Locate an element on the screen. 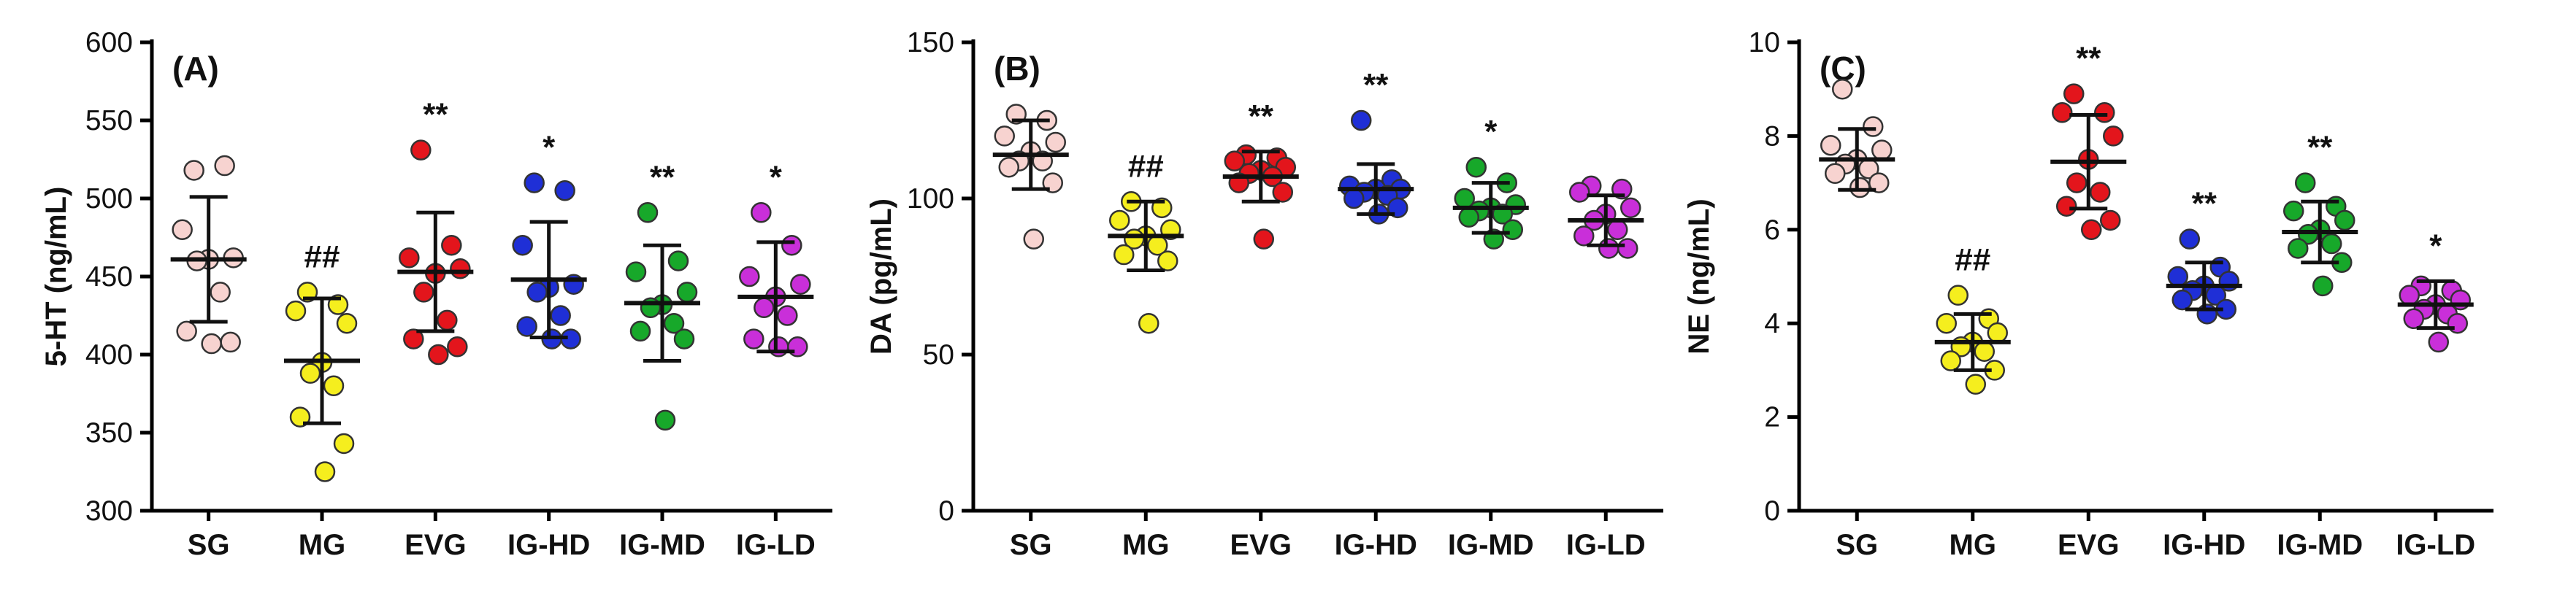 This screenshot has width=2576, height=591. y-tick-label: 4 is located at coordinates (1772, 323).